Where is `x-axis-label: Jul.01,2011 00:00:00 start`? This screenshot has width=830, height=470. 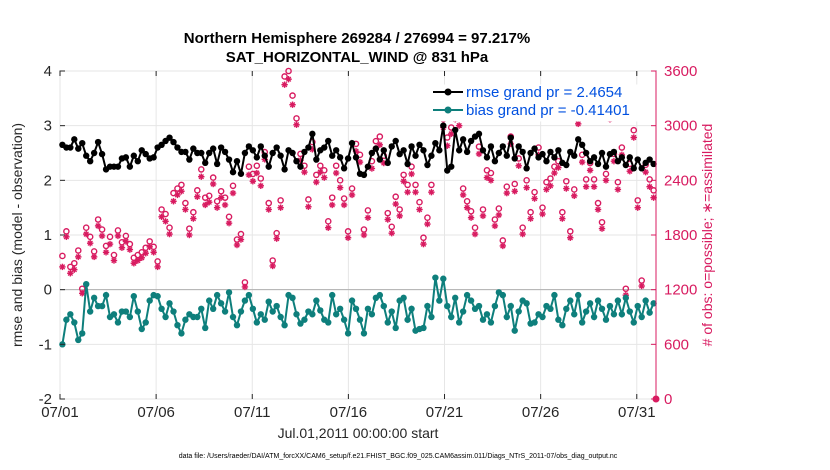 x-axis-label: Jul.01,2011 00:00:00 start is located at coordinates (358, 433).